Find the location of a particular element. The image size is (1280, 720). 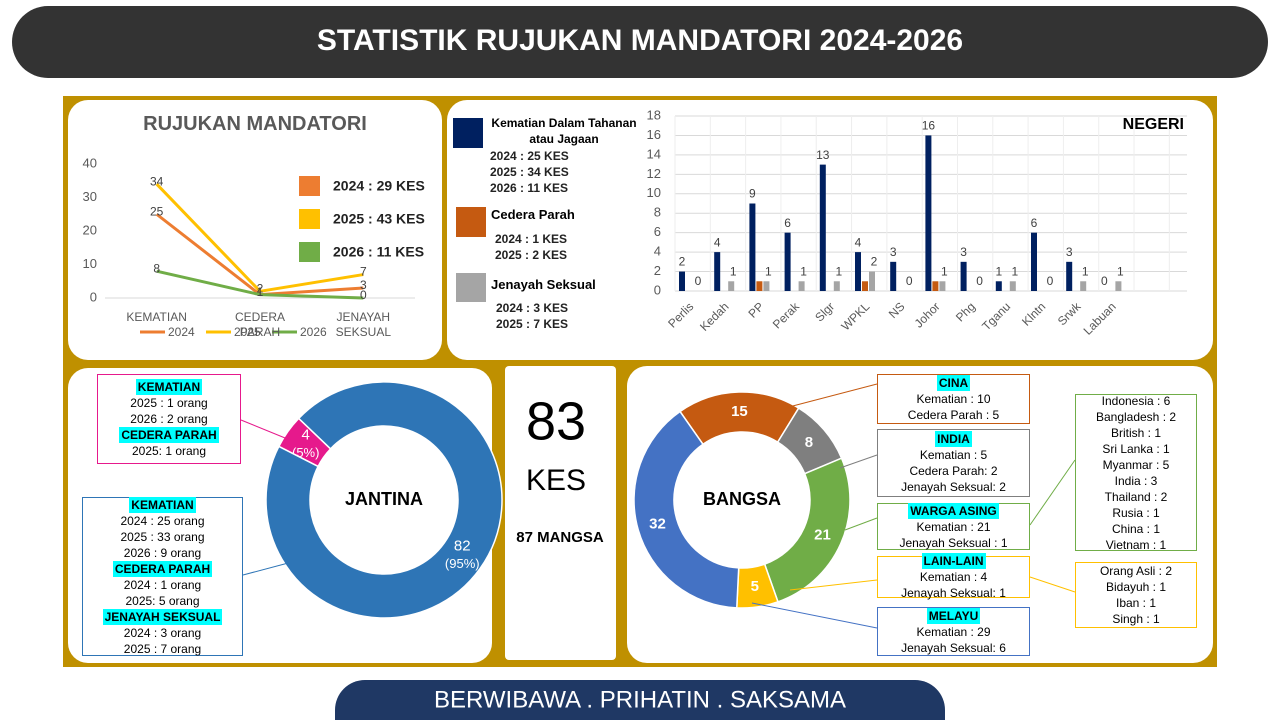

callout-line: 2024 : 3 orang is located at coordinates (162, 632).